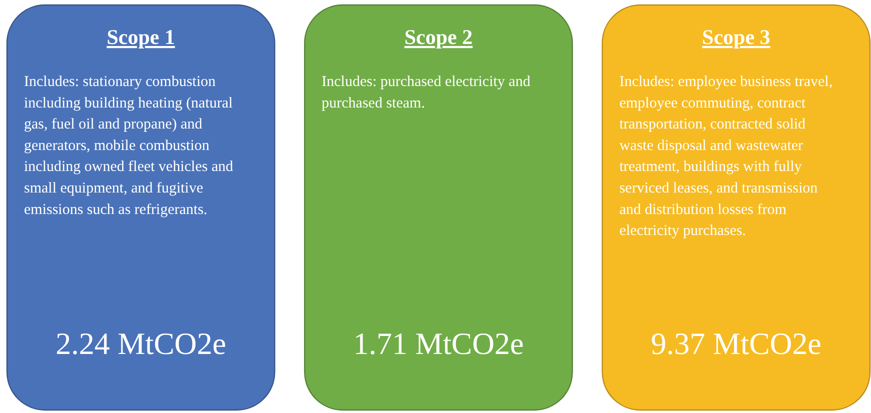 This screenshot has width=871, height=413. What do you see at coordinates (726, 157) in the screenshot?
I see `text: Includes: employee business travel, employee commuting, contract transportation, contracted solid waste disposal and wastewater treatment, buildings with fully serviced leases, and transmission and distribution losses from electricity purchases.` at bounding box center [726, 157].